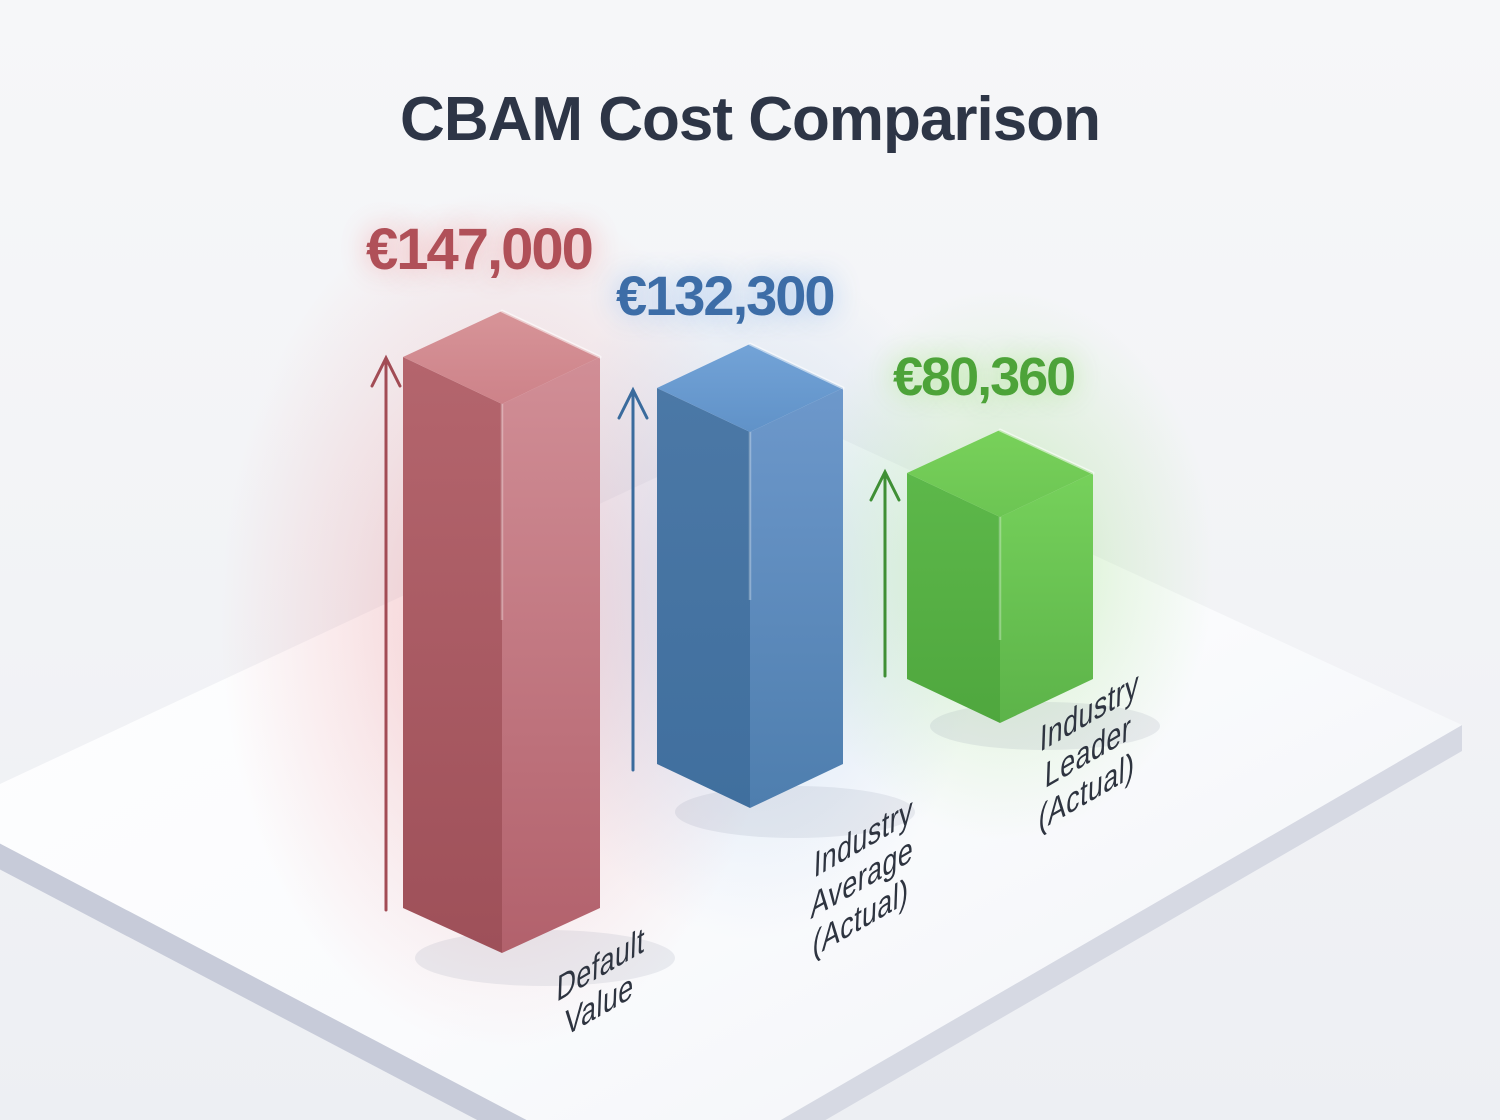 The width and height of the screenshot is (1500, 1120). I want to click on bar-industry-average-left-face, so click(703, 598).